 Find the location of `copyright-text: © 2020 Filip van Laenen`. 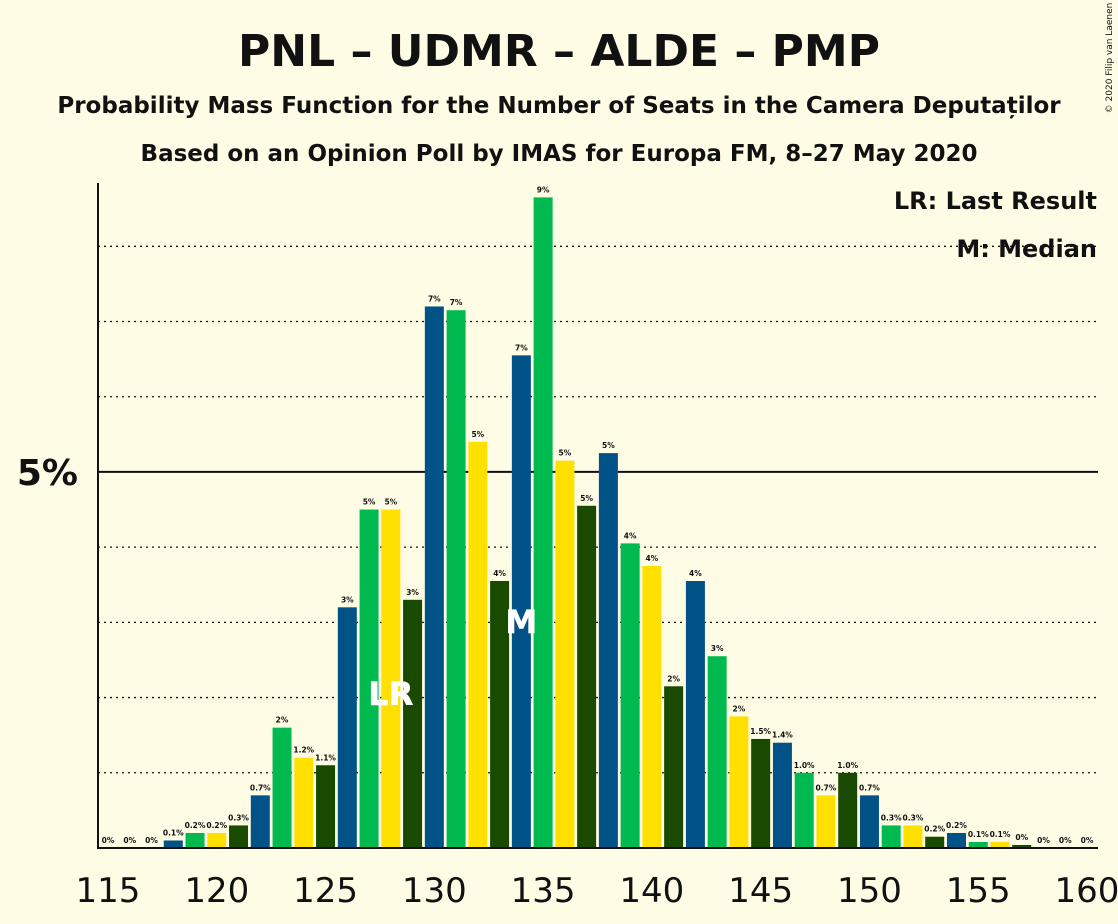

copyright-text: © 2020 Filip van Laenen is located at coordinates (1110, 58).